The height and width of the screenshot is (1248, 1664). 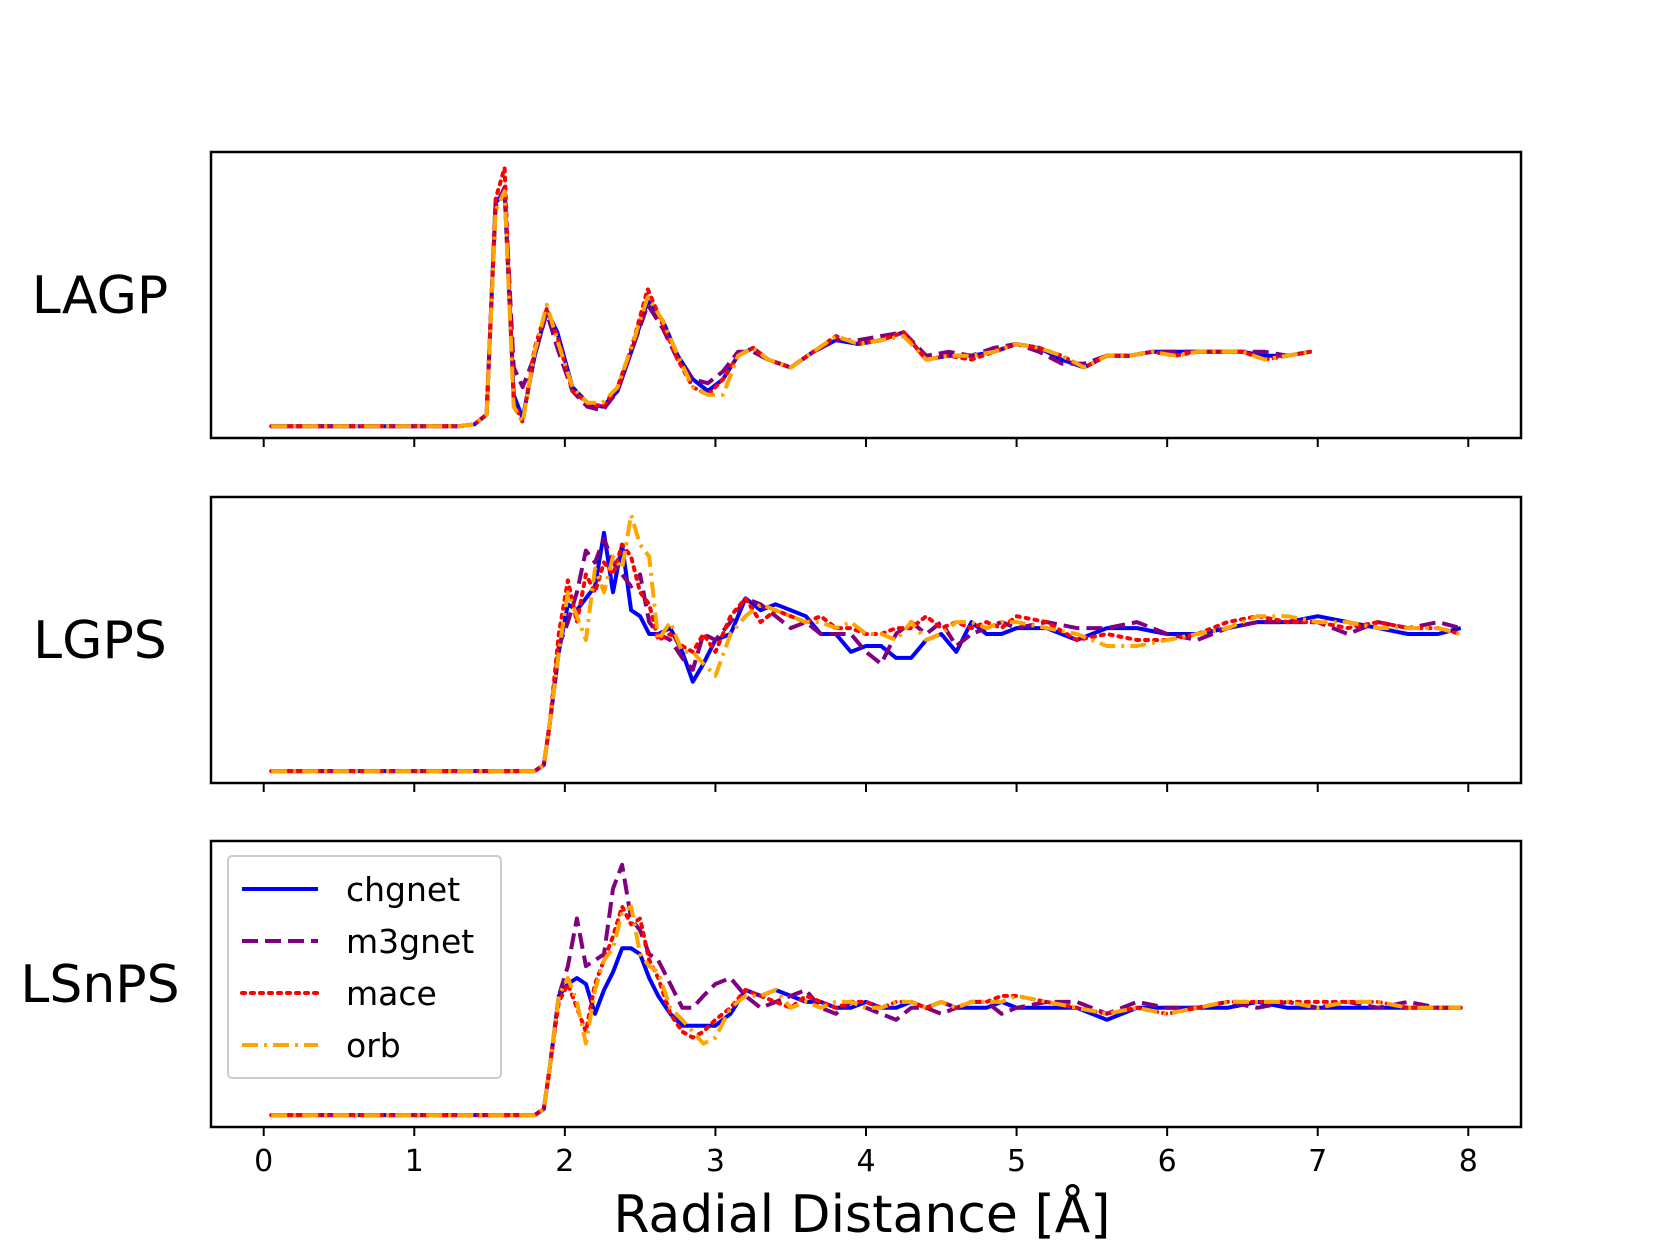 I want to click on panel-label-lgps: LGPS, so click(x=100, y=641).